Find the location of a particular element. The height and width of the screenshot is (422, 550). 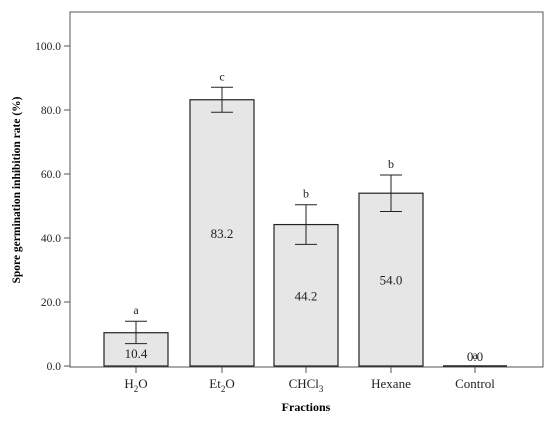

bar-value-label: 54.0 is located at coordinates (391, 280).